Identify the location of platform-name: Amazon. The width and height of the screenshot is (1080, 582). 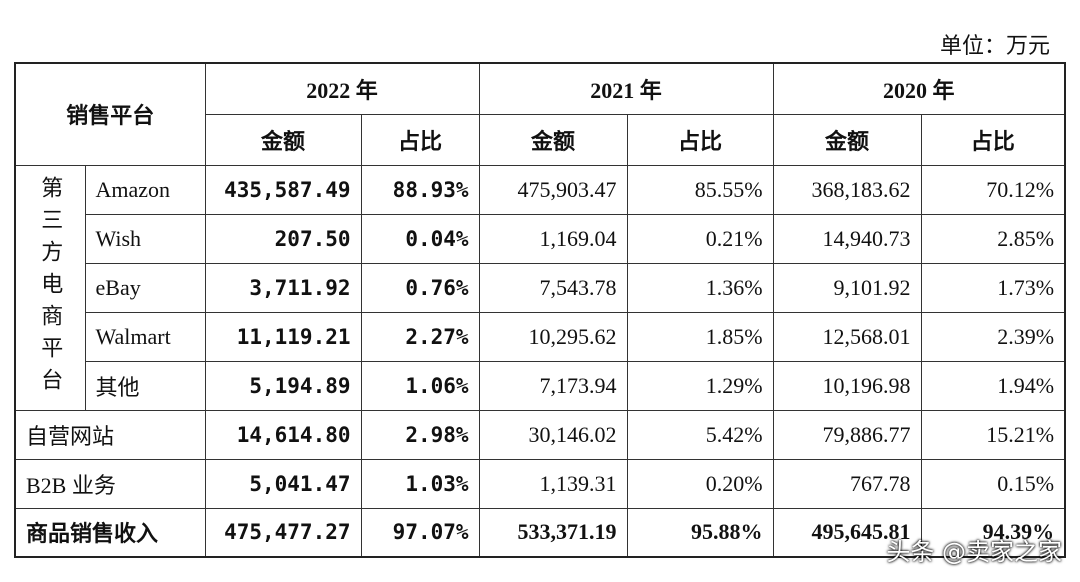
(145, 189).